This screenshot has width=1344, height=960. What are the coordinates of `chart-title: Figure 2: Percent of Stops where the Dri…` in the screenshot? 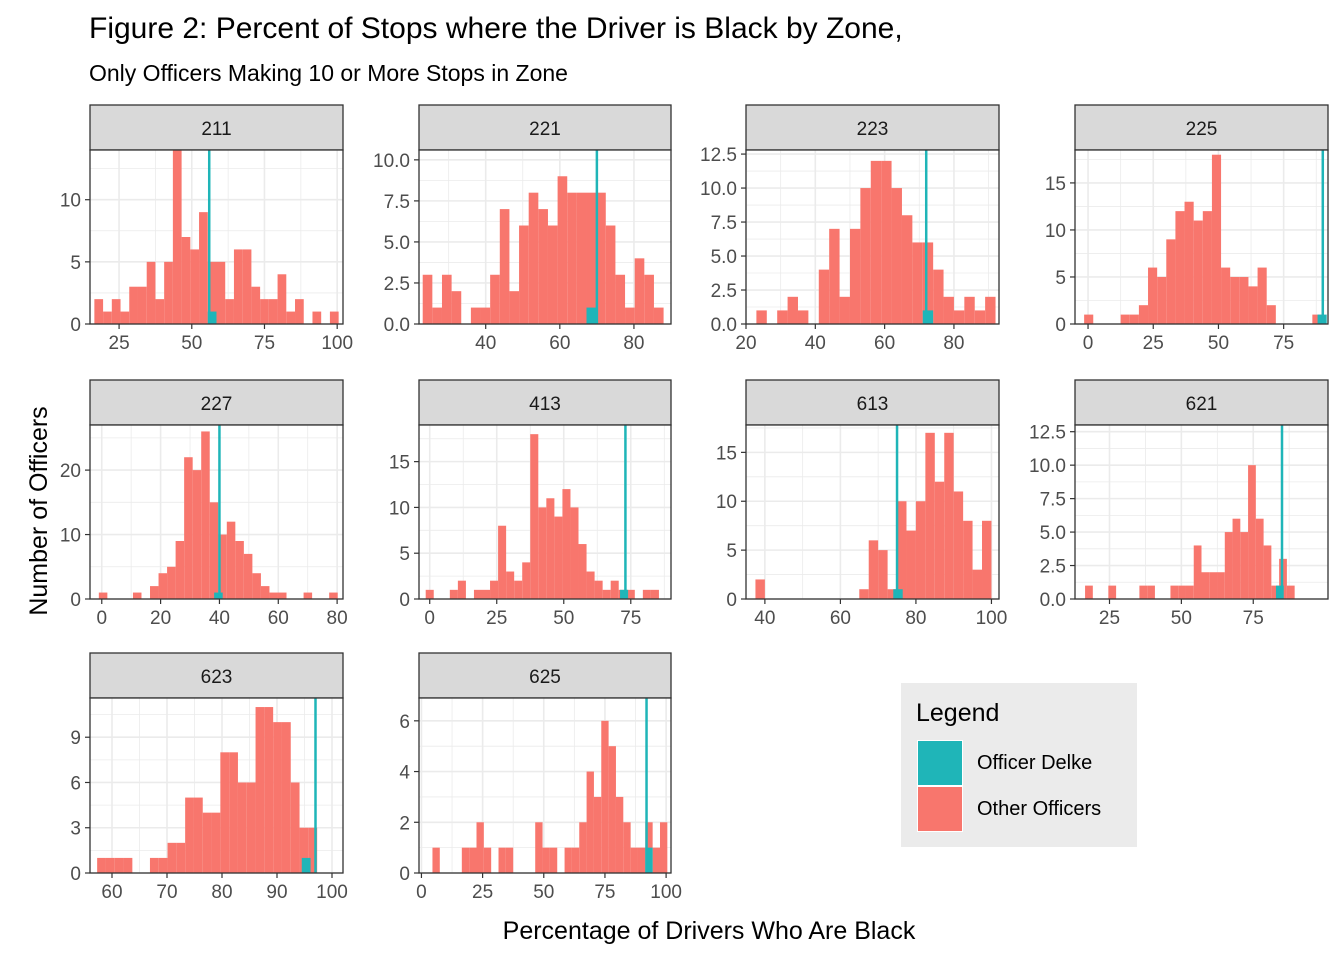 It's located at (496, 28).